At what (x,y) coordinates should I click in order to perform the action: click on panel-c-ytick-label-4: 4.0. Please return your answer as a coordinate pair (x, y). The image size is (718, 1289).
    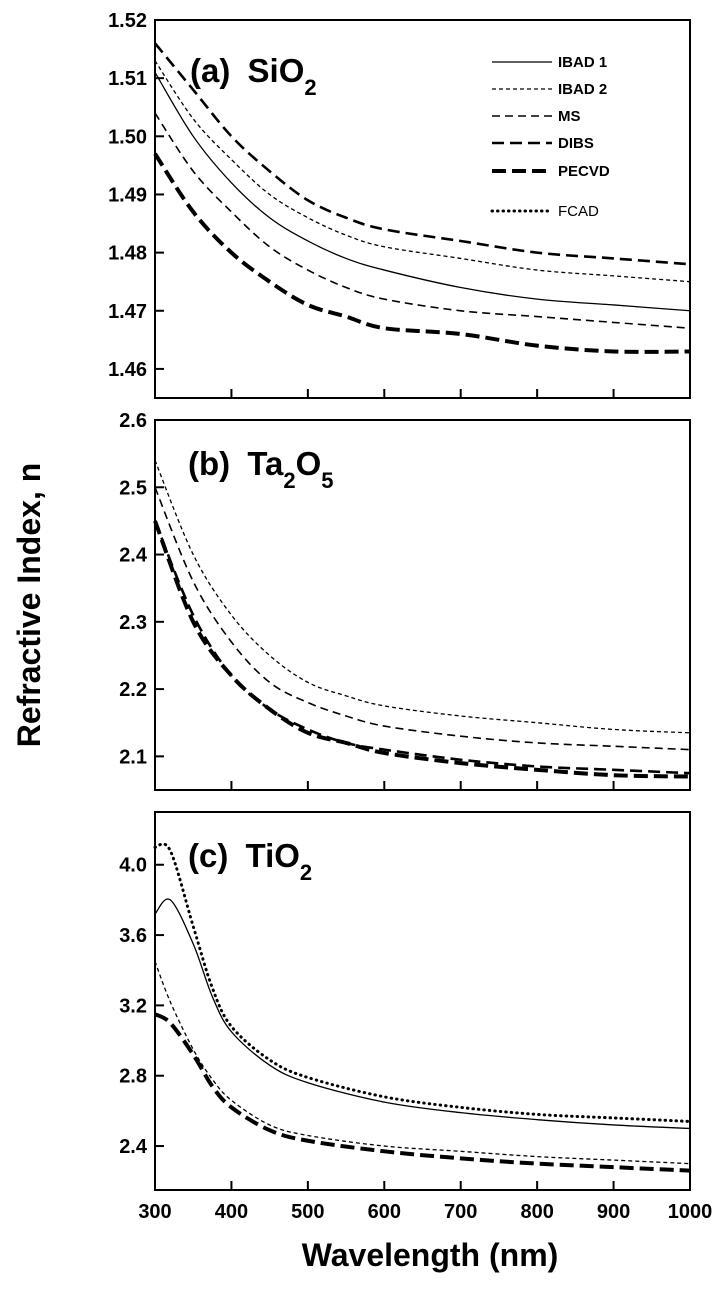
    Looking at the image, I should click on (133, 866).